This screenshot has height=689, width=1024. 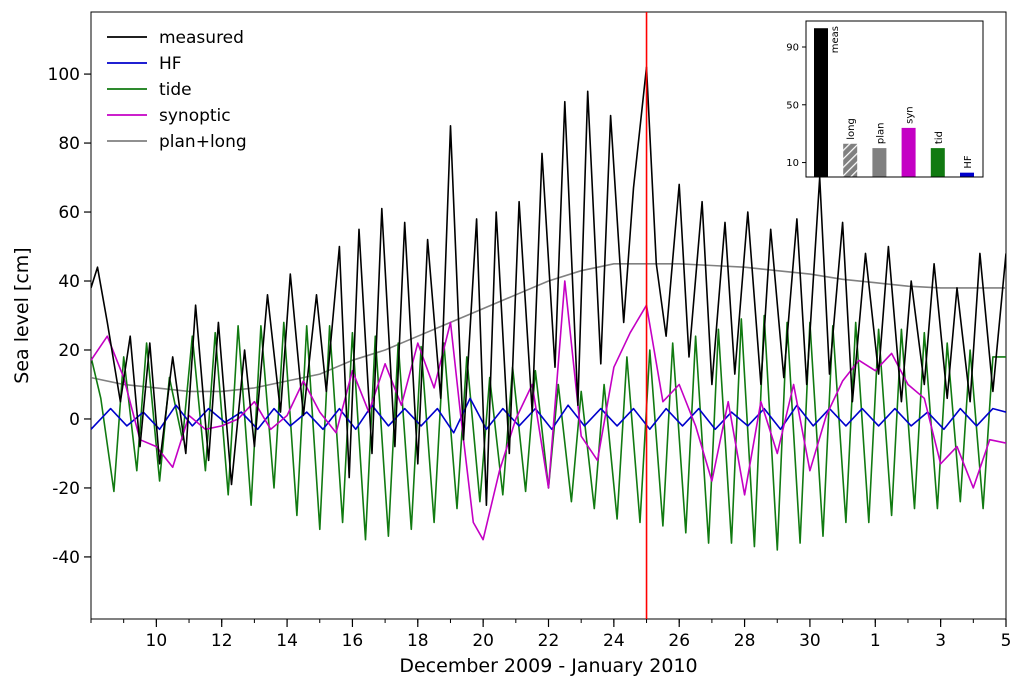 I want to click on x-tick-label: 1, so click(x=875, y=641).